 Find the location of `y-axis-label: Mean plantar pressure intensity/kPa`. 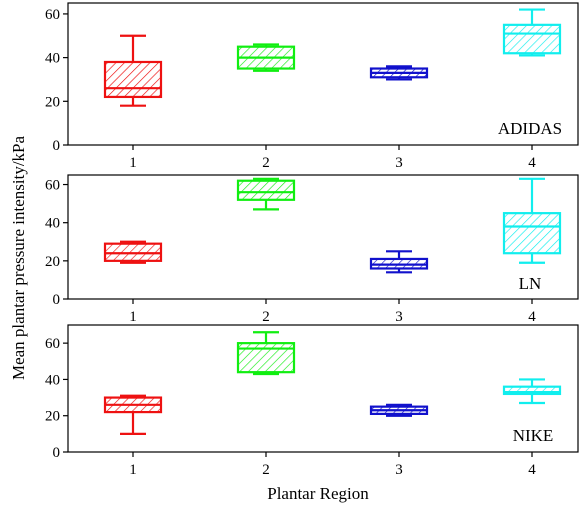

y-axis-label: Mean plantar pressure intensity/kPa is located at coordinates (18, 258).